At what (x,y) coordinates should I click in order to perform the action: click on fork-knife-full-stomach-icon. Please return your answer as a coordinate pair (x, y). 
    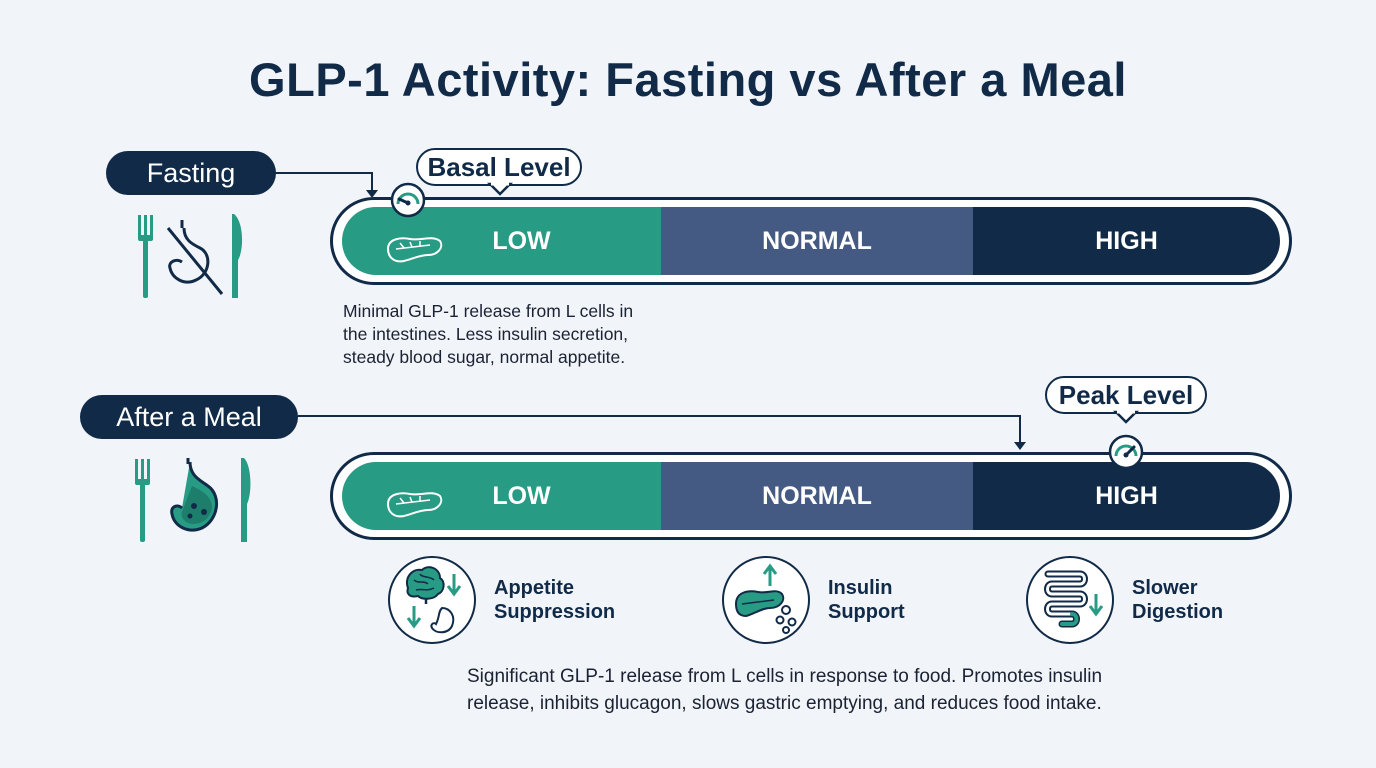
    Looking at the image, I should click on (190, 500).